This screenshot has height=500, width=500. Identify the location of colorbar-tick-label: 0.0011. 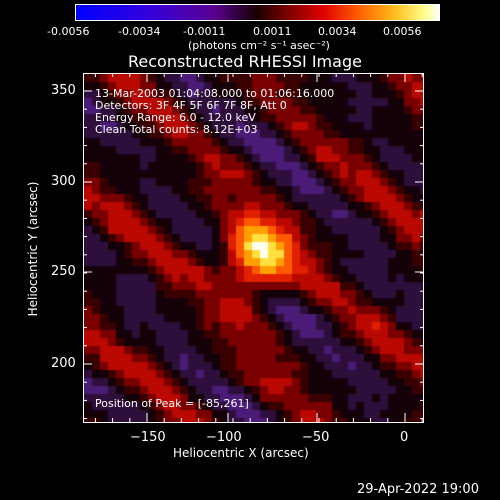
(272, 31).